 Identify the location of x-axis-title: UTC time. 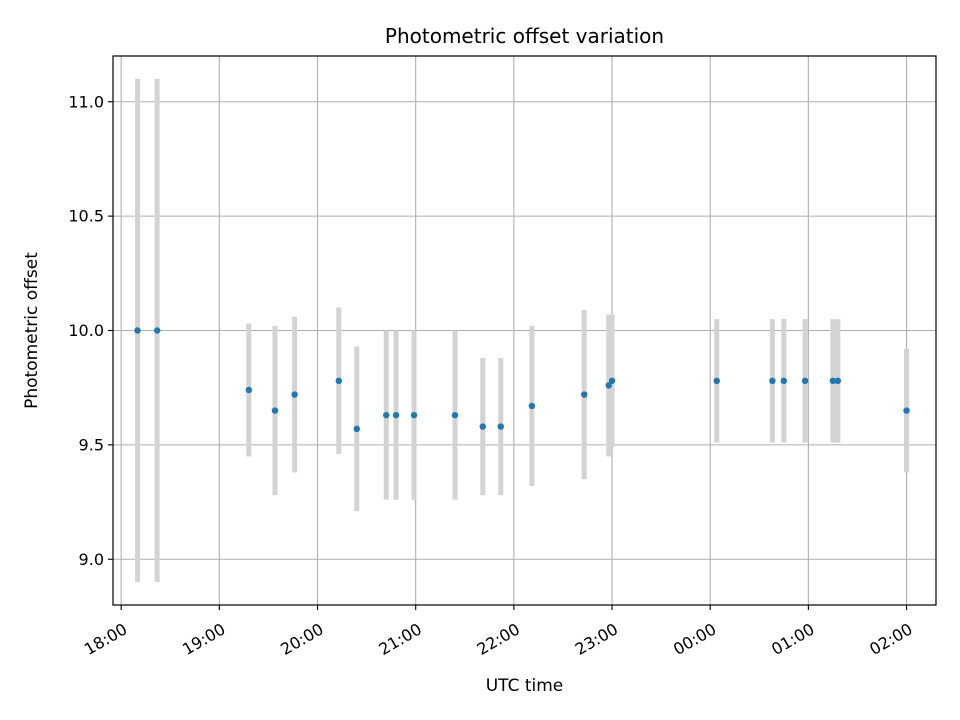
(525, 686).